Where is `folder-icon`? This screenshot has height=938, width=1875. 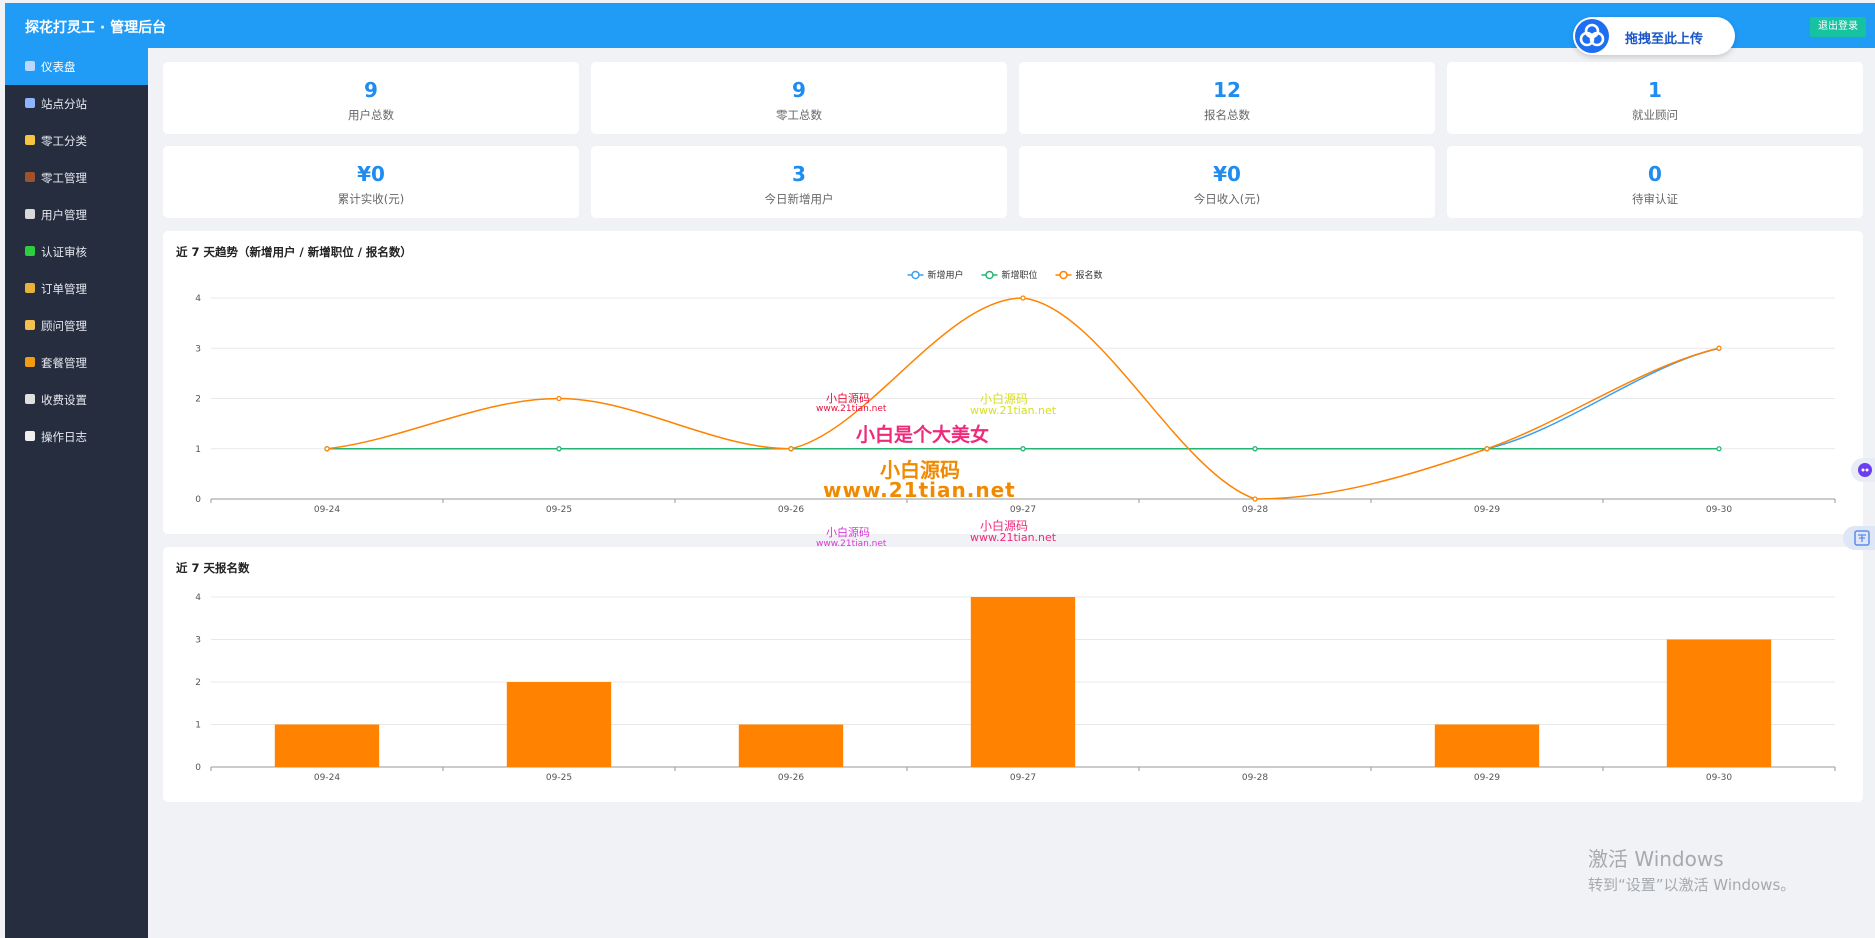 folder-icon is located at coordinates (30, 140).